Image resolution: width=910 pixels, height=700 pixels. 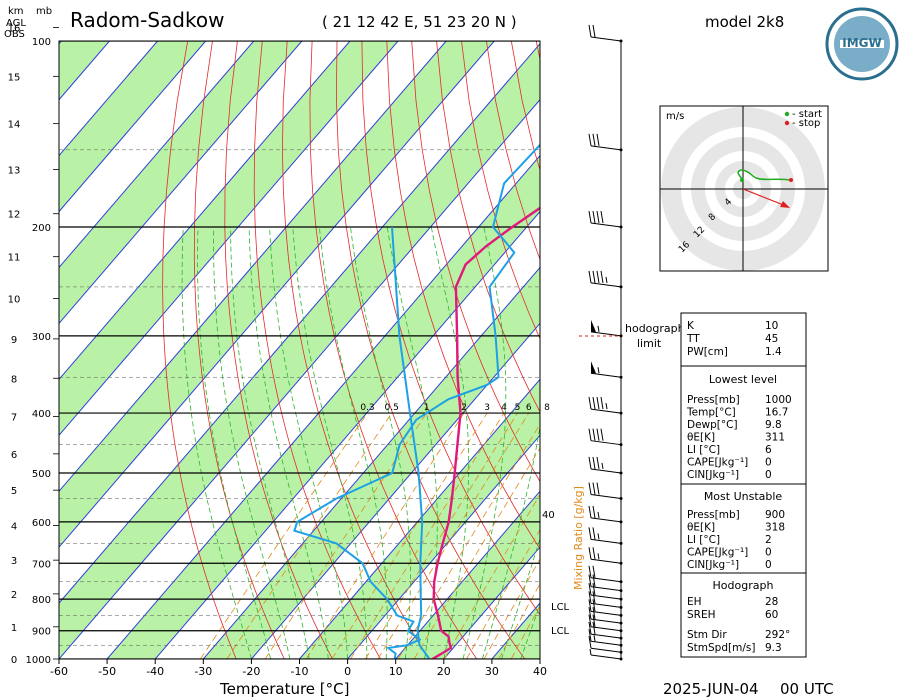 What do you see at coordinates (14, 491) in the screenshot?
I see `km-tick-label: 5` at bounding box center [14, 491].